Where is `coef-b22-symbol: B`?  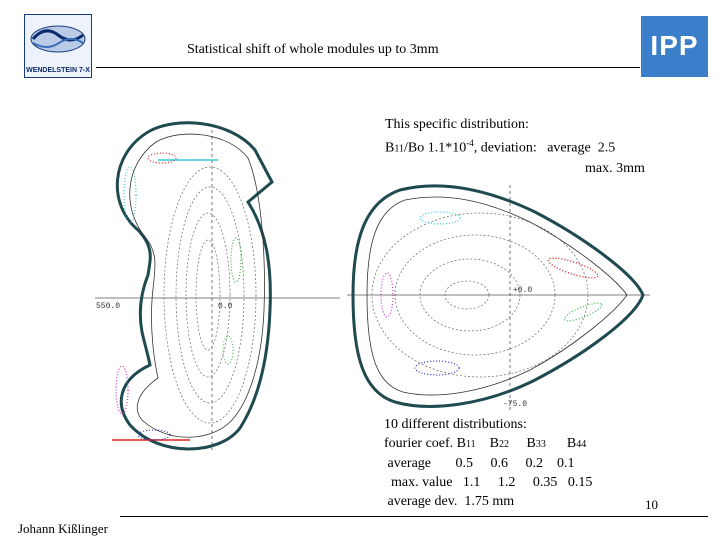 coef-b22-symbol: B is located at coordinates (487, 443).